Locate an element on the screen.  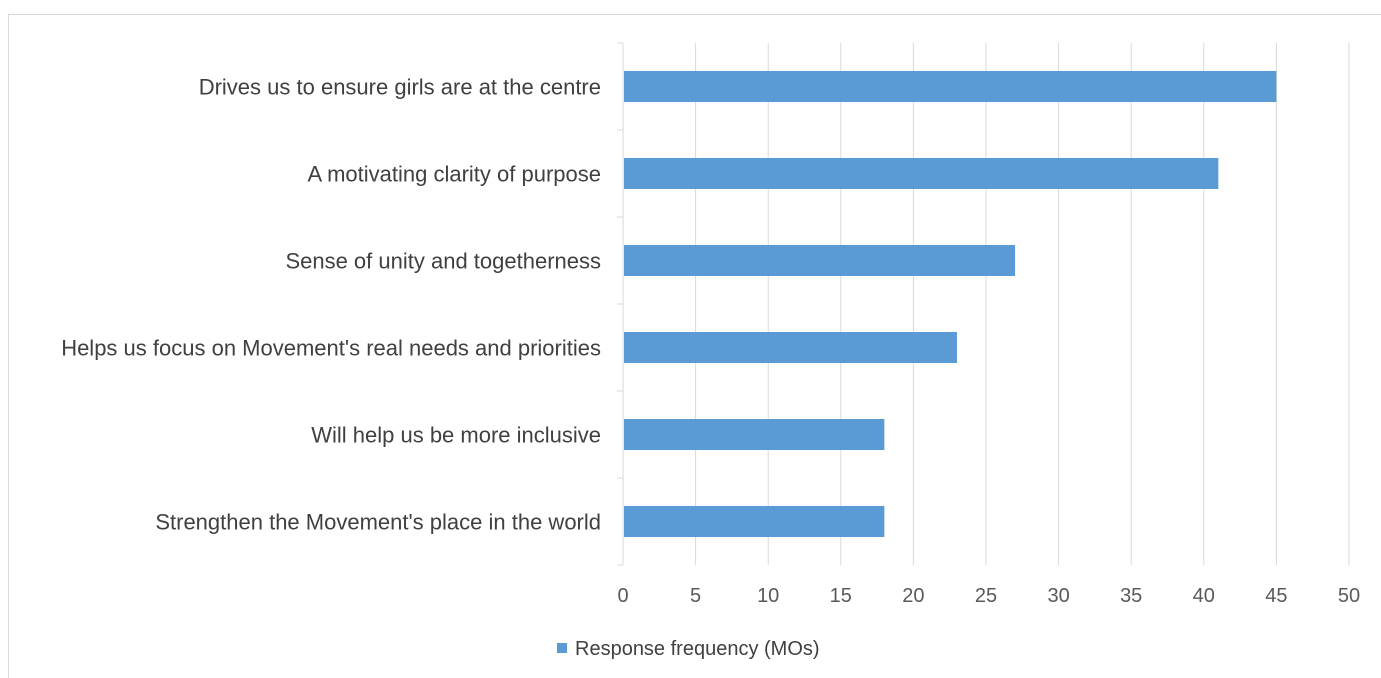
y-axis is located at coordinates (620, 304).